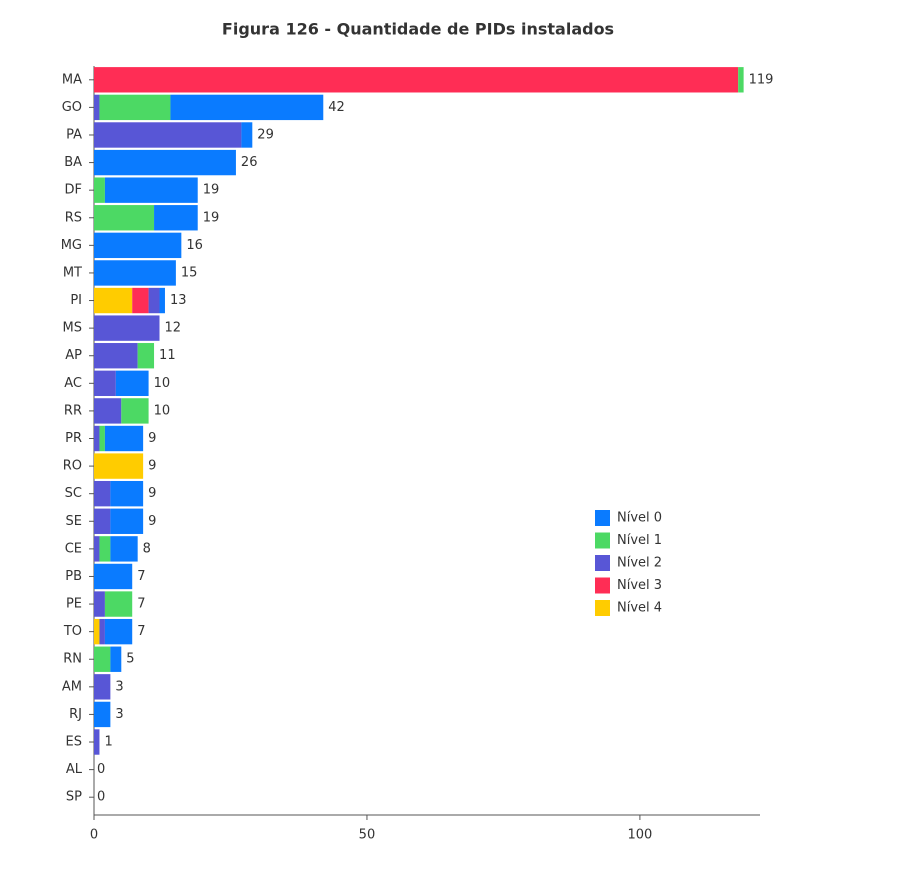 Image resolution: width=920 pixels, height=871 pixels. I want to click on y-tick-label: MS, so click(72, 328).